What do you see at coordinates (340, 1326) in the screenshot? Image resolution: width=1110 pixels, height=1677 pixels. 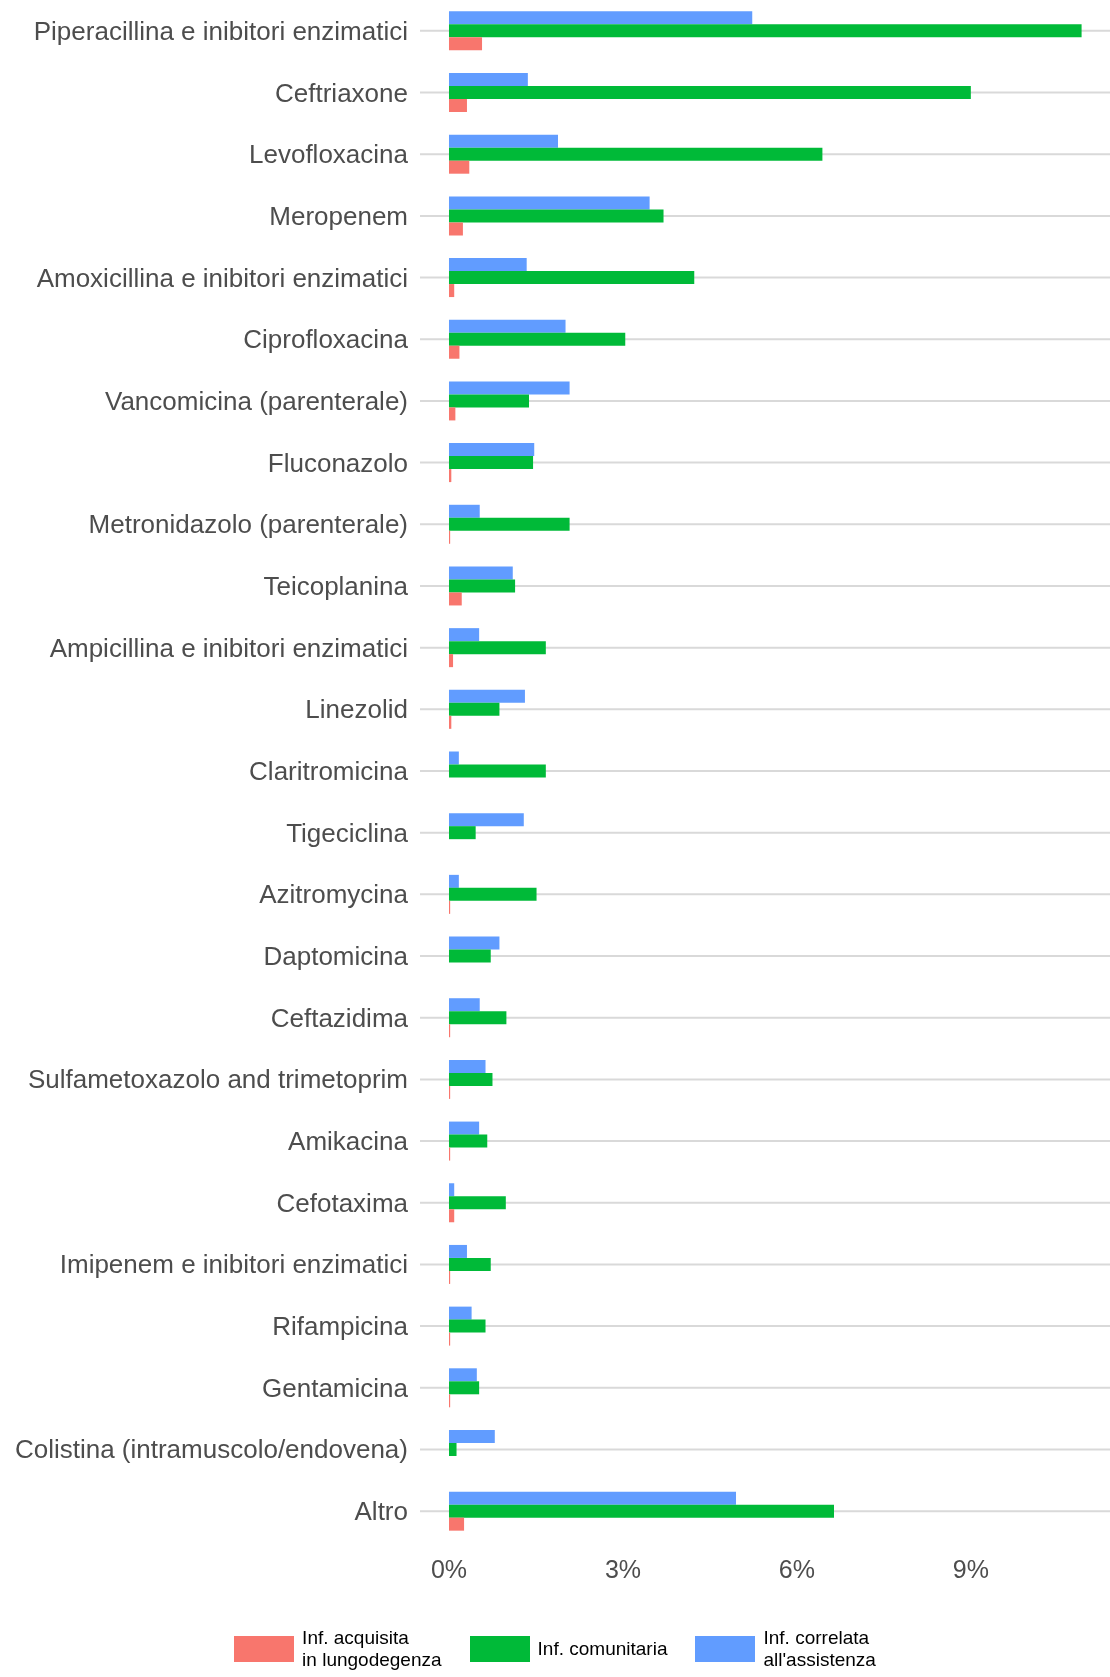 I see `y-tick-label: Rifampicina` at bounding box center [340, 1326].